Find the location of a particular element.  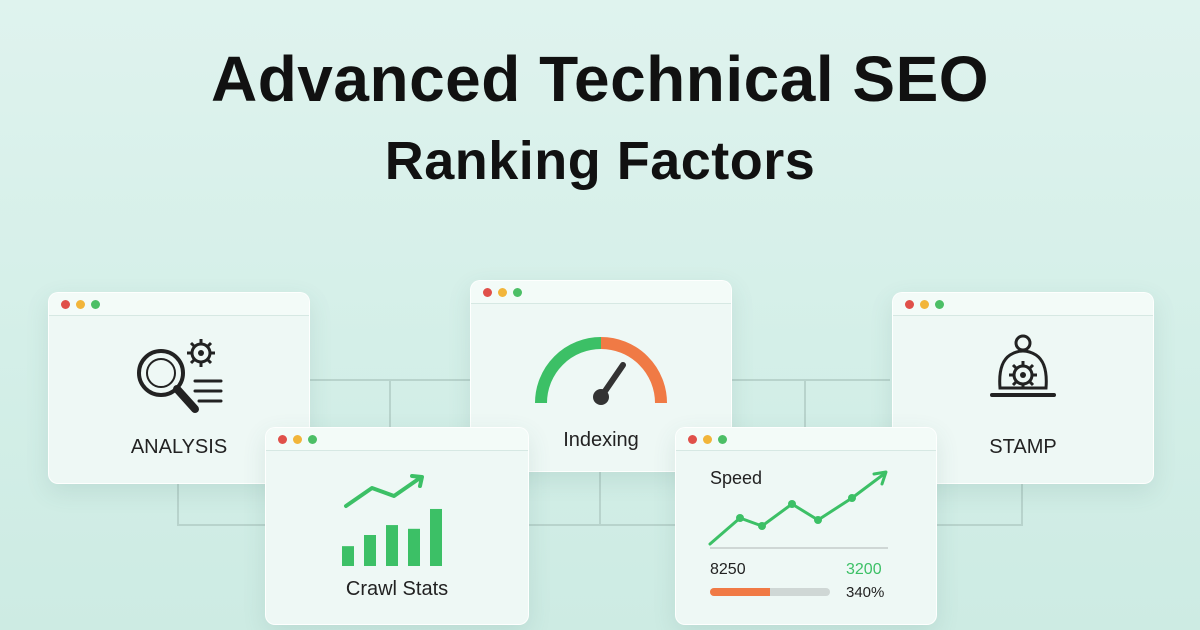

crawl-stats-label: Crawl Stats is located at coordinates (397, 589).